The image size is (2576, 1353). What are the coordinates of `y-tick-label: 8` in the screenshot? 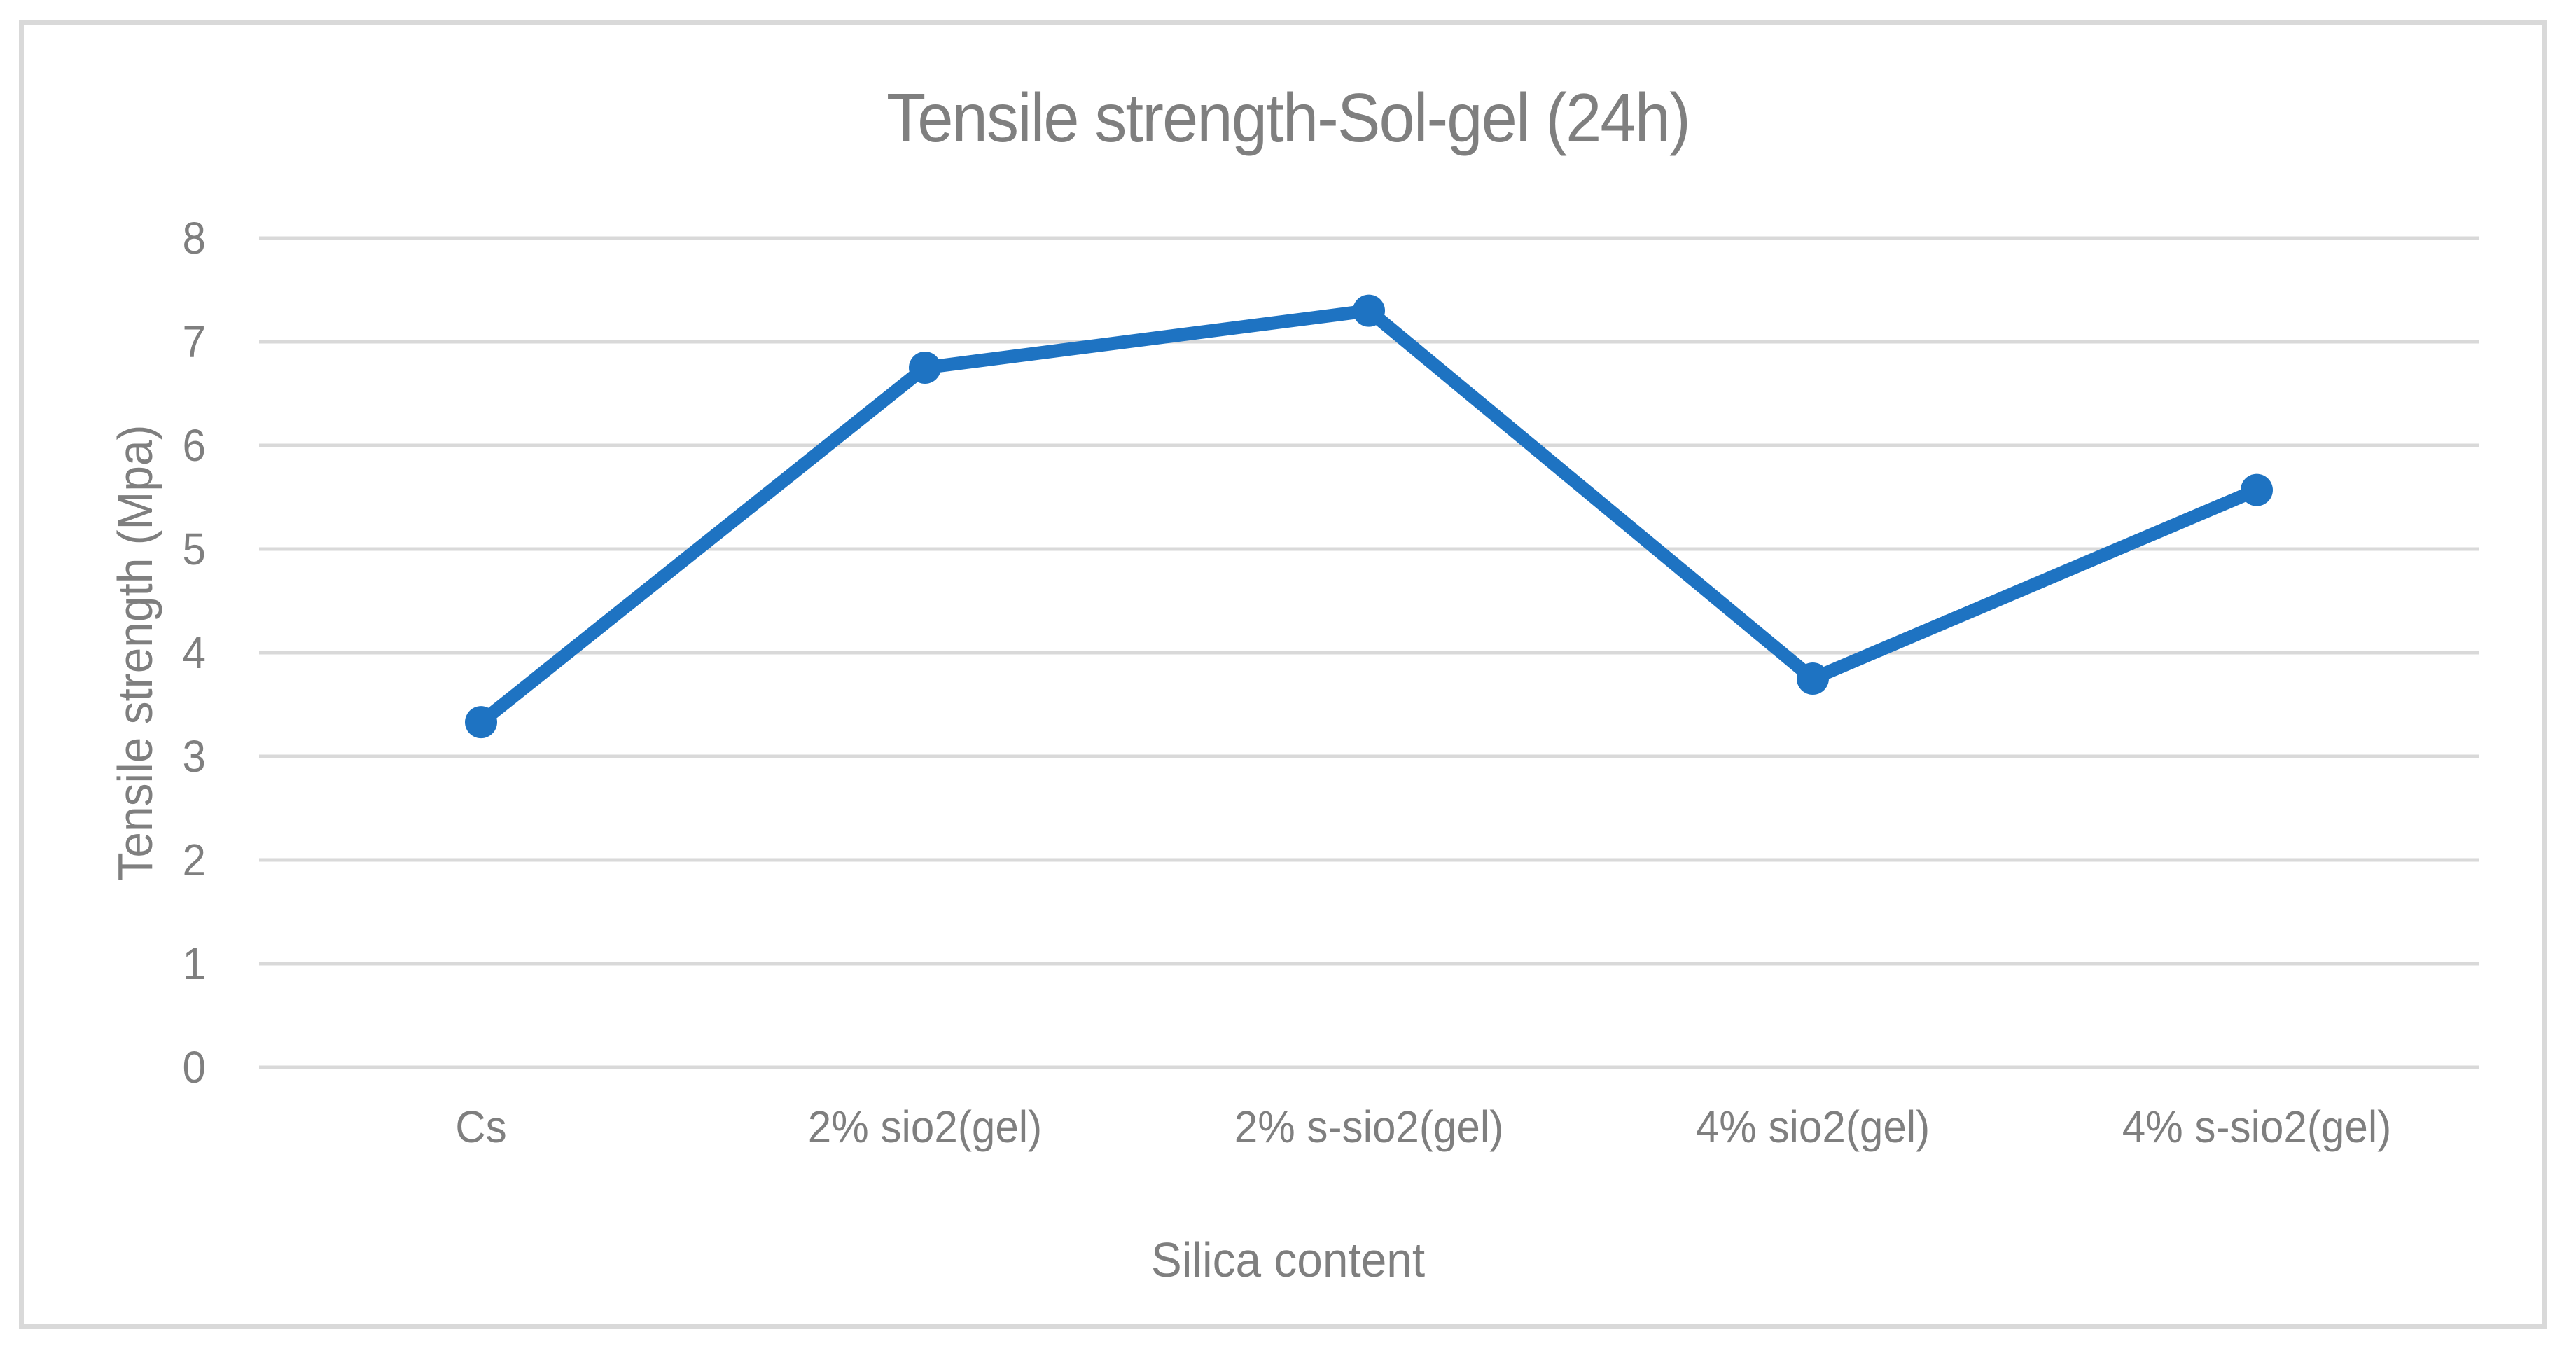 It's located at (194, 238).